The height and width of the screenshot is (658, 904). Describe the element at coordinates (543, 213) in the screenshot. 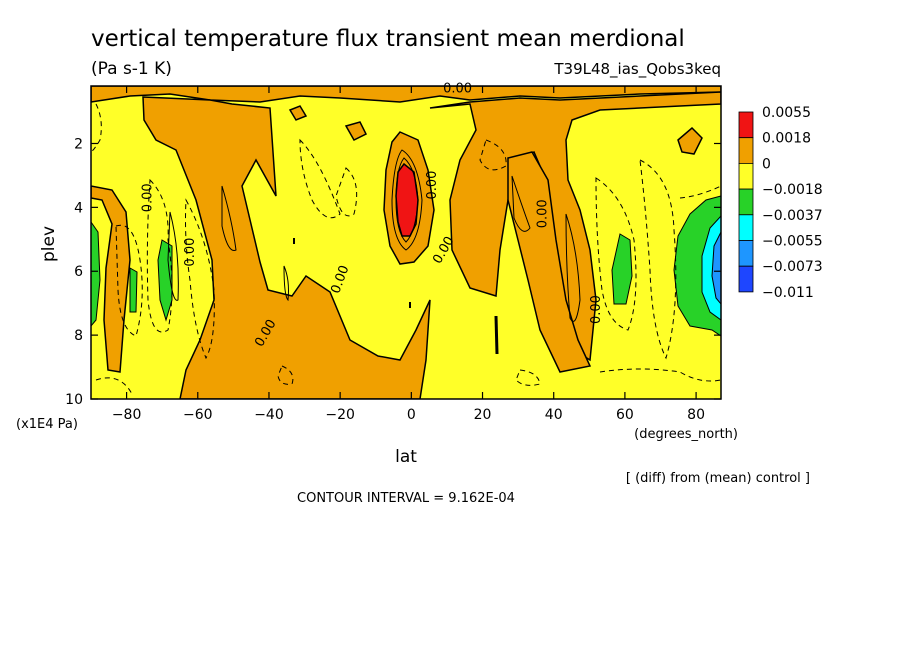

I see `contour-label-3: 0.00` at that location.